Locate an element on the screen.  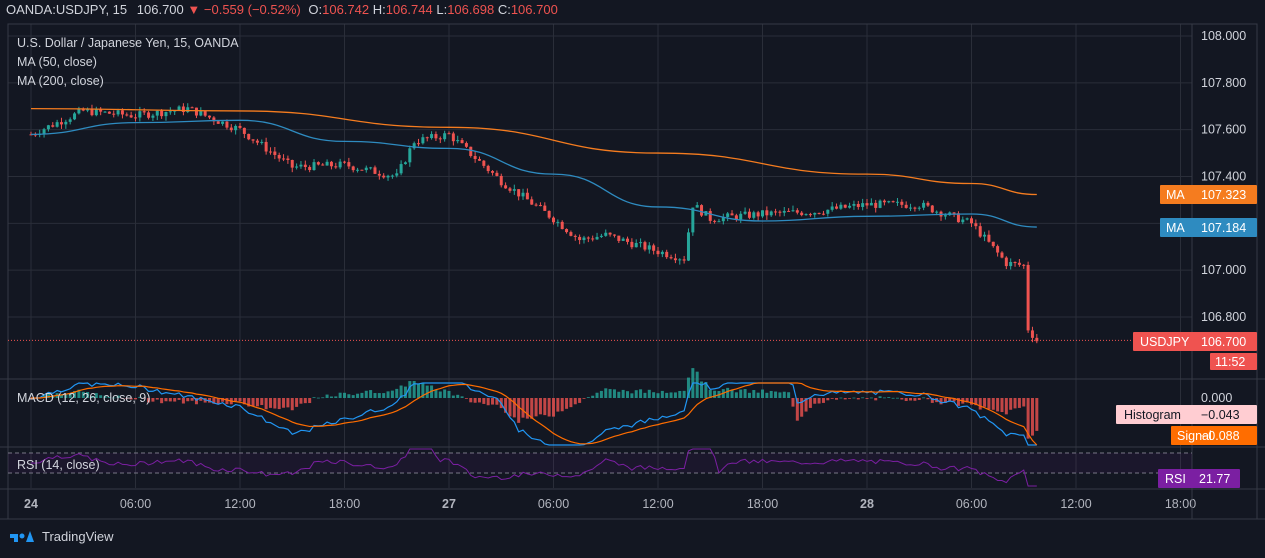
ma50-legend: MA (50, close) is located at coordinates (57, 62).